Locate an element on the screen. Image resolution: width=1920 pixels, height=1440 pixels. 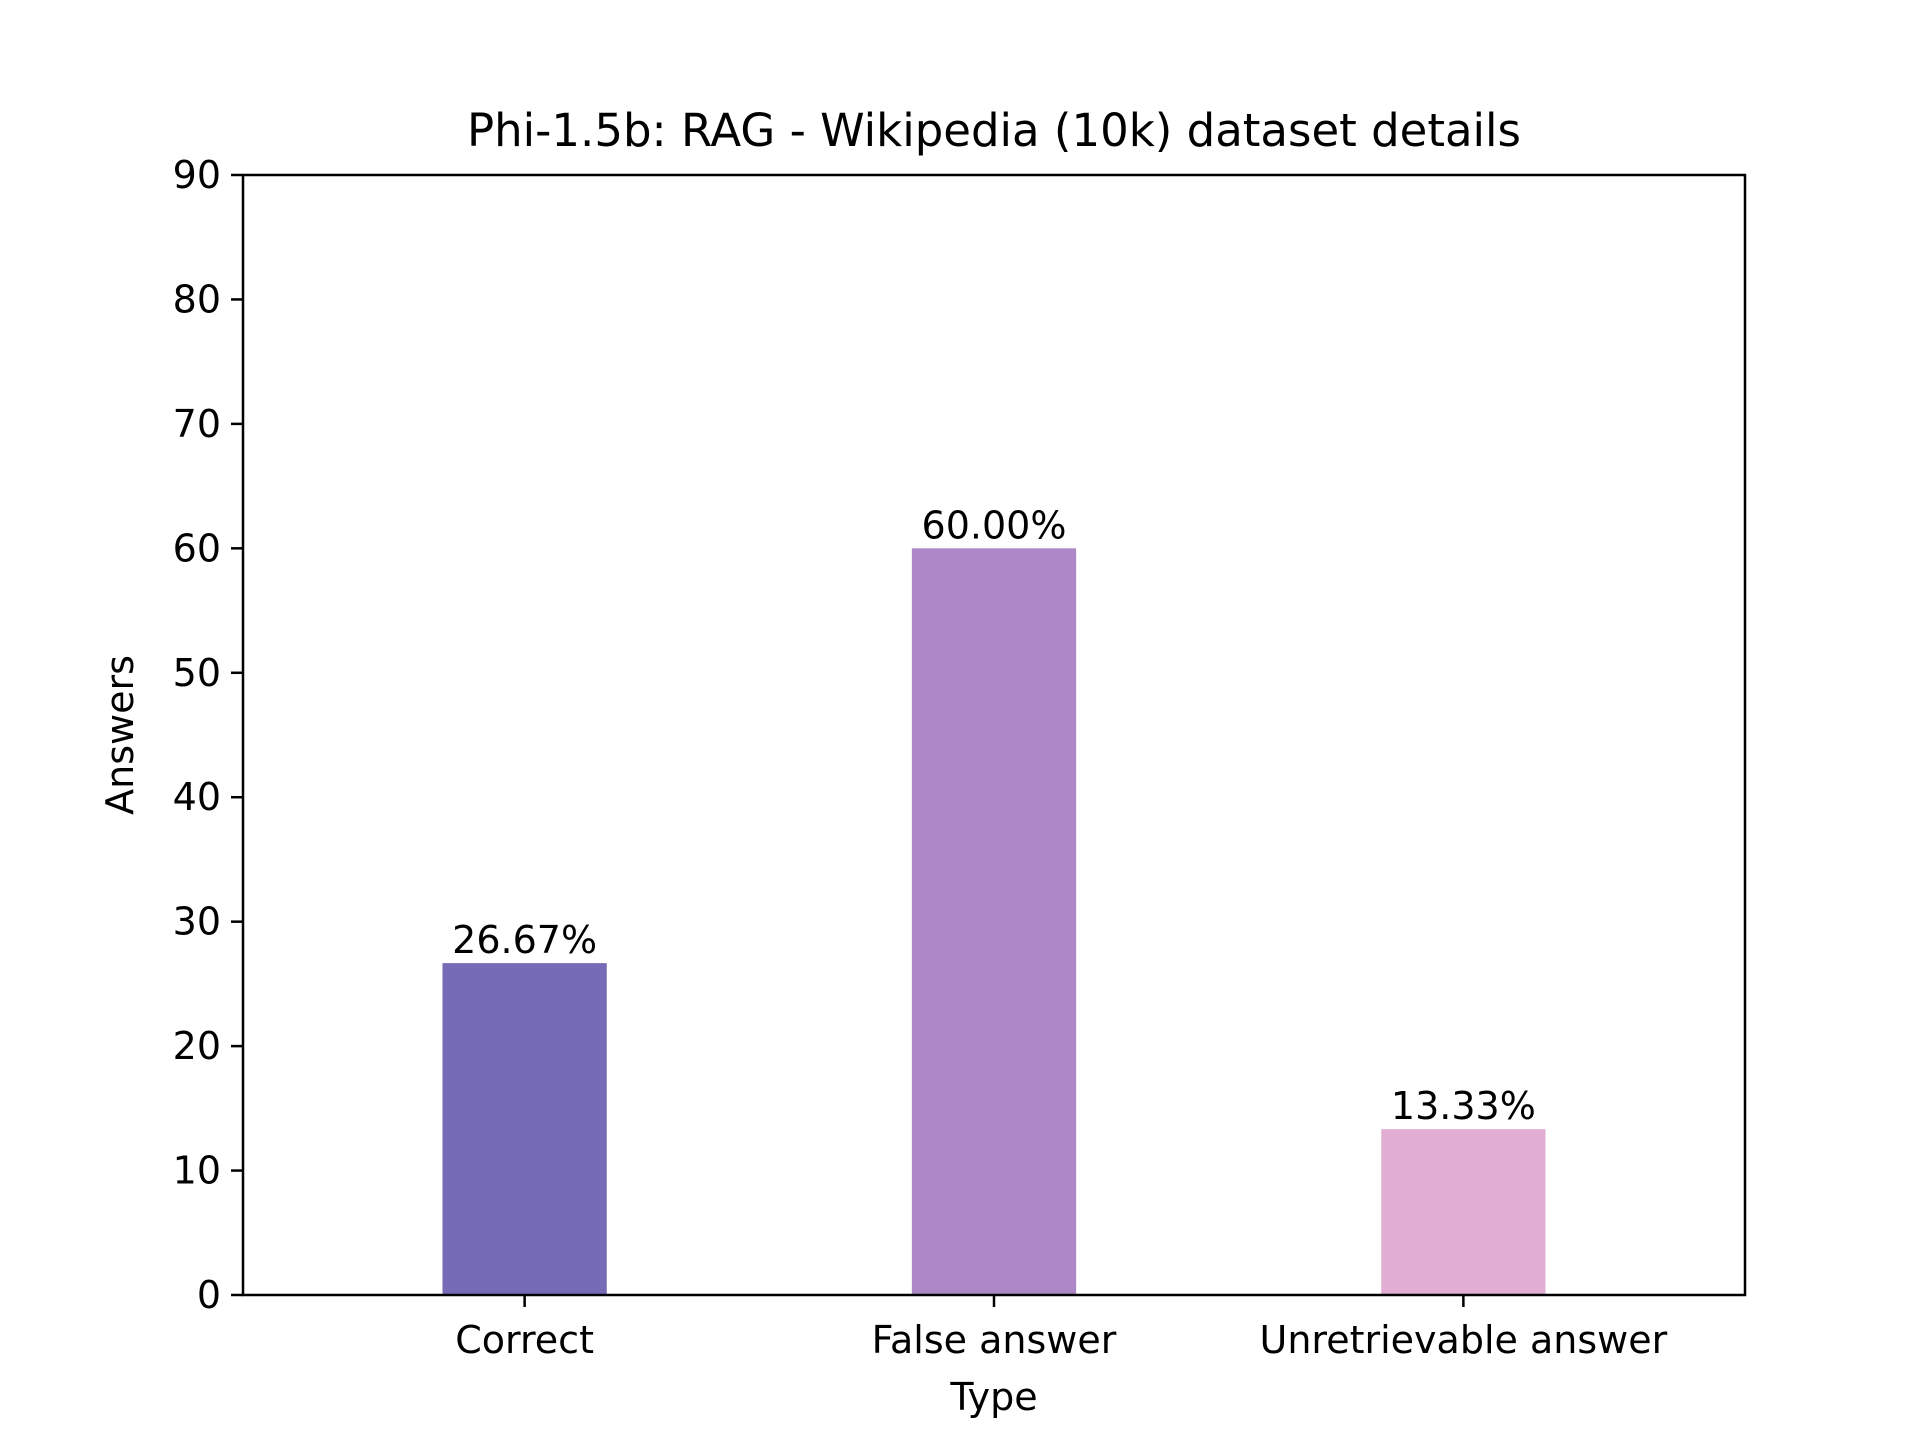
y-tick-label: 30 is located at coordinates (197, 922).